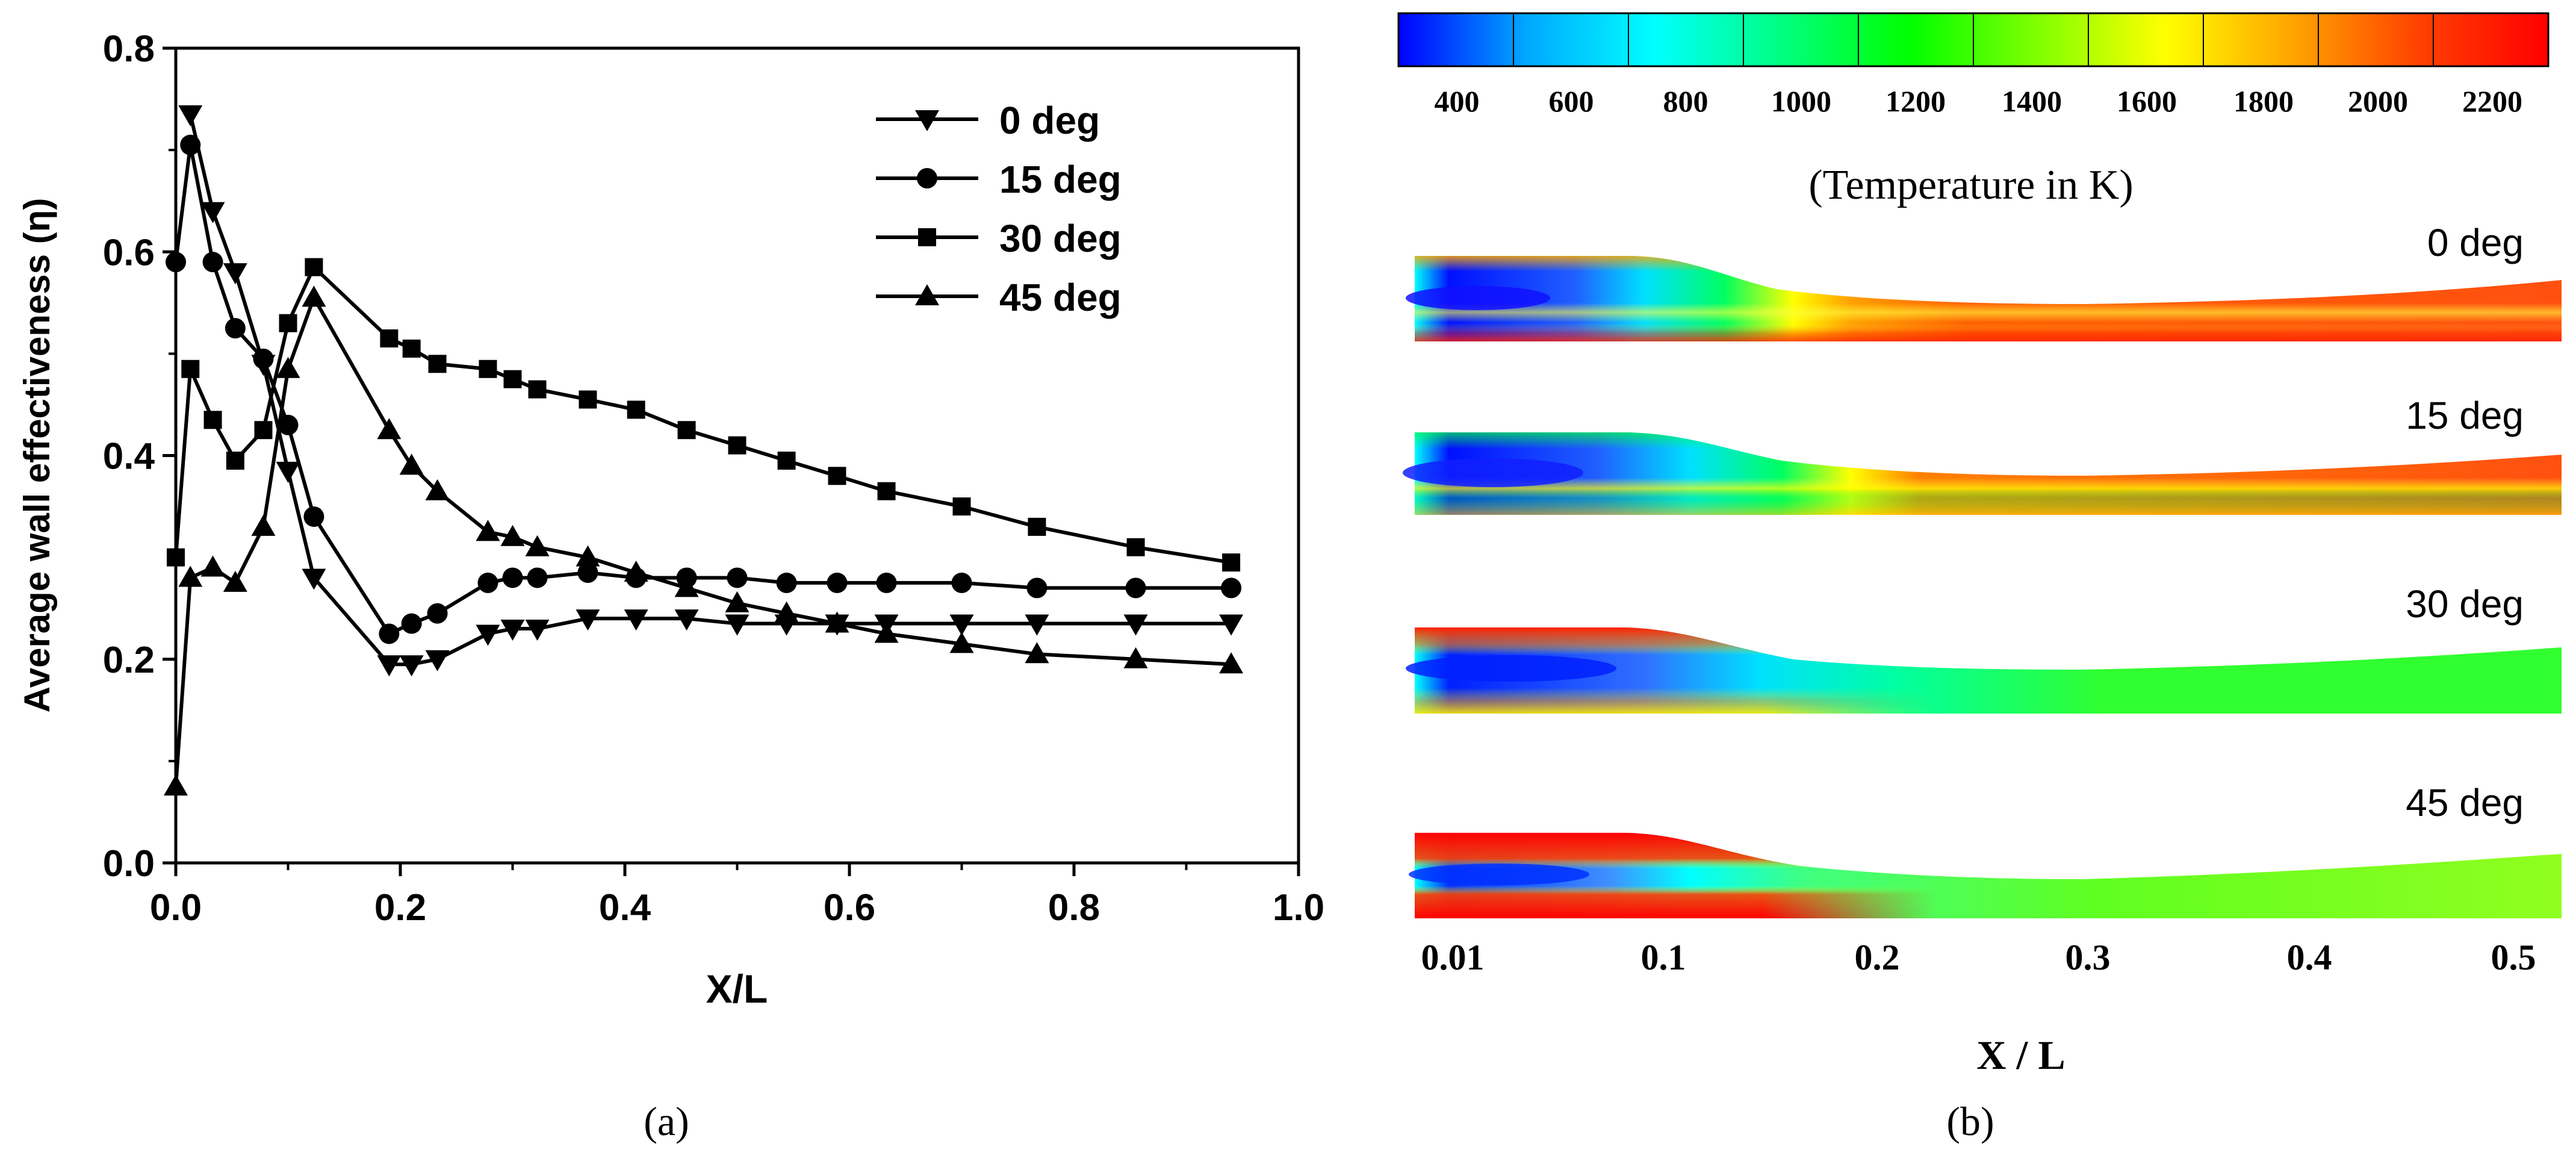  I want to click on contour-label: 15 deg, so click(2465, 415).